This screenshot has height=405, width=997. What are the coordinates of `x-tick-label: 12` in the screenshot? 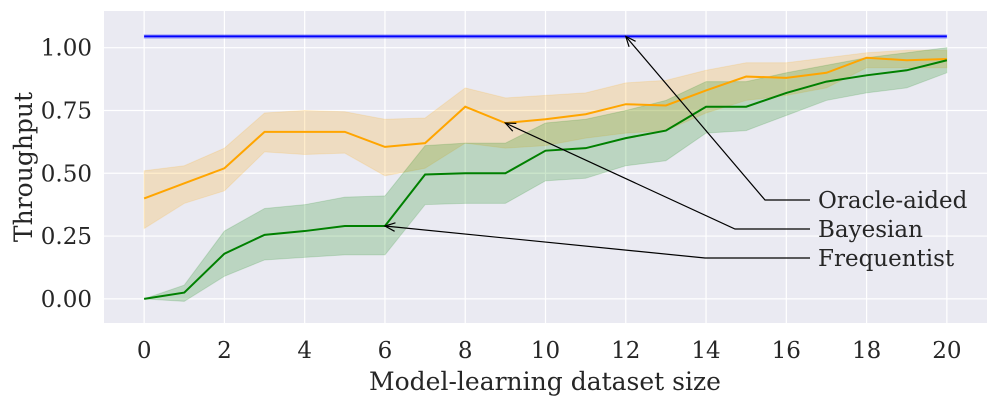 It's located at (625, 351).